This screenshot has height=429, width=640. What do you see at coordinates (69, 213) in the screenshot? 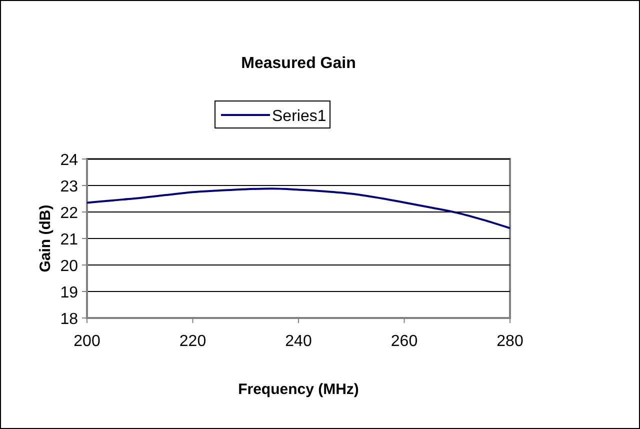
I see `y-tick-label: 22` at bounding box center [69, 213].